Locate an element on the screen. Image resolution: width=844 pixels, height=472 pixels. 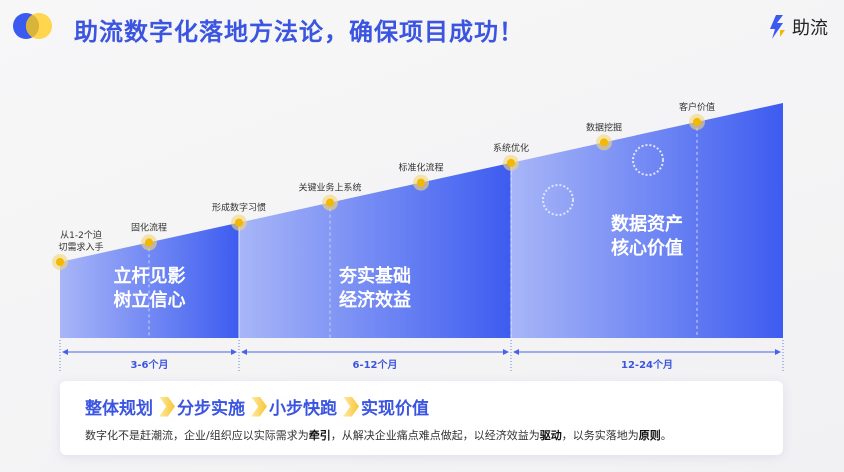
brand-bolt-icon is located at coordinates (777, 27).